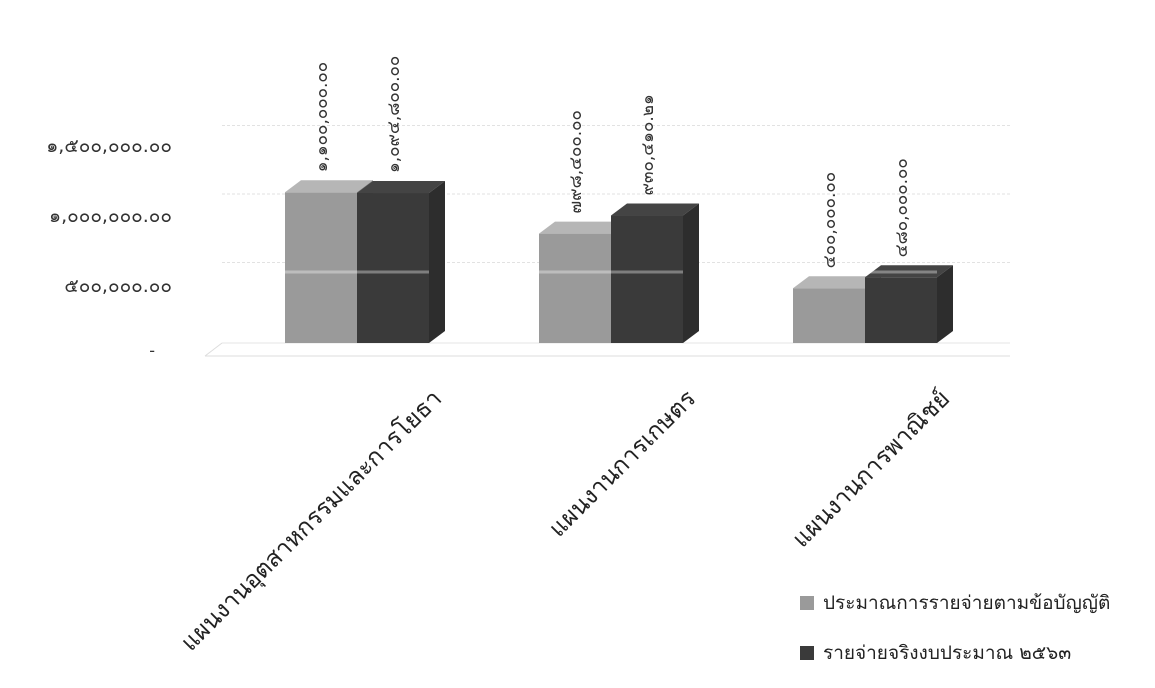 This screenshot has height=688, width=1155. Describe the element at coordinates (576, 162) in the screenshot. I see `data-label-1-2: ๗๙๘,๔๐๐.๐๐` at that location.